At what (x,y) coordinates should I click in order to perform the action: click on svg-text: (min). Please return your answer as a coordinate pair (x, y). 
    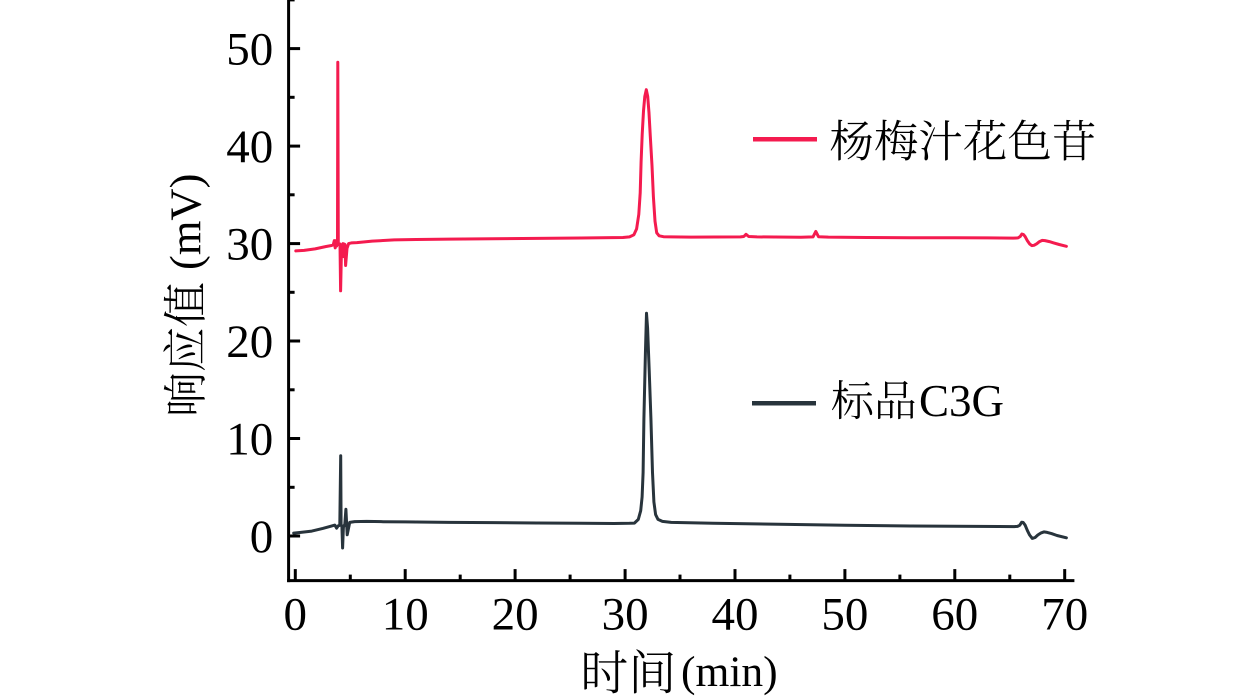
    Looking at the image, I should click on (729, 672).